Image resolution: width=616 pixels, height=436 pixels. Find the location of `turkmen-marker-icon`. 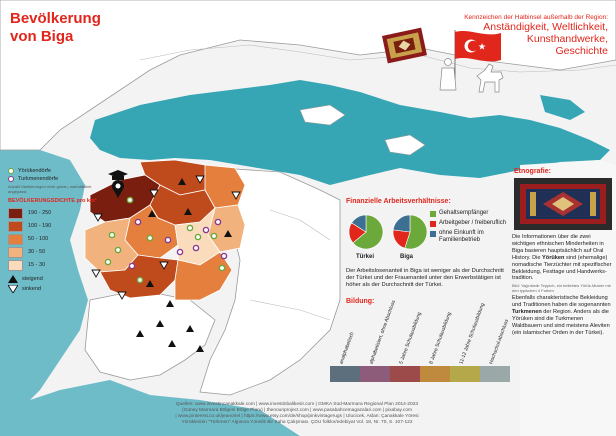

turkmen-marker-icon is located at coordinates (11, 179).